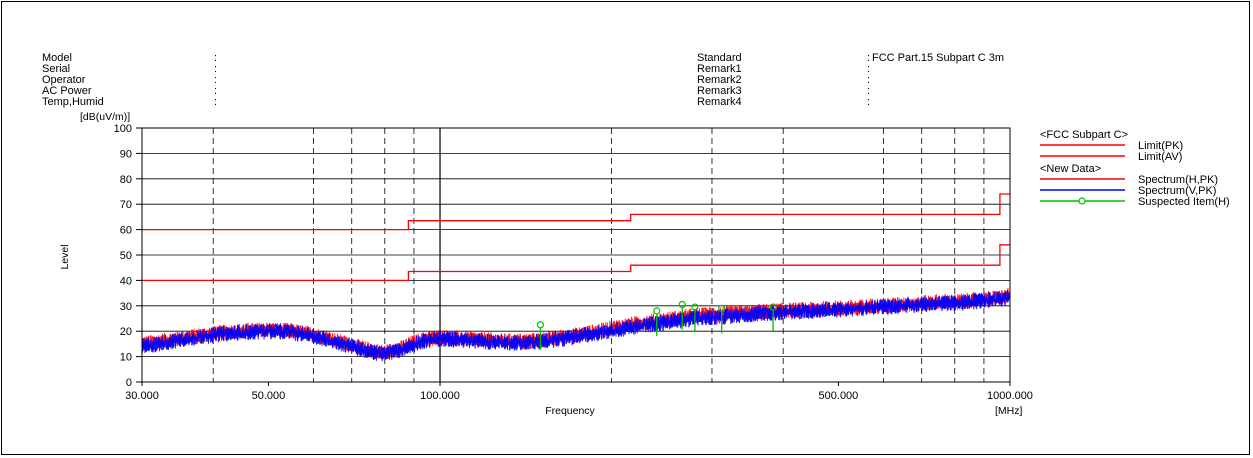 This screenshot has width=1253, height=458. I want to click on y-tick-label: 50, so click(126, 256).